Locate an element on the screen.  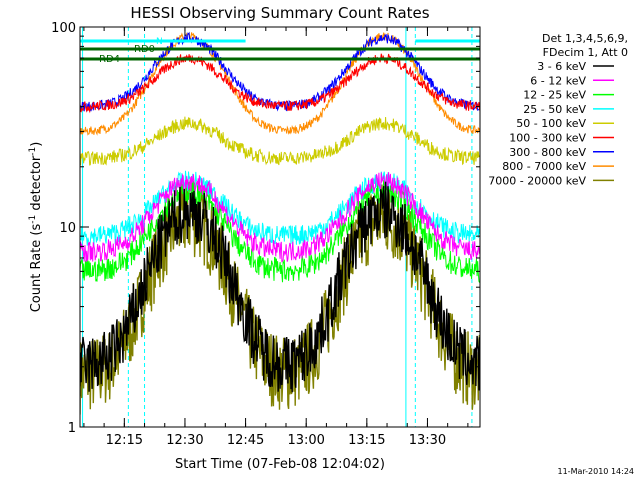
chart-title: HESSI Observing Summary Count Rates is located at coordinates (279, 13).